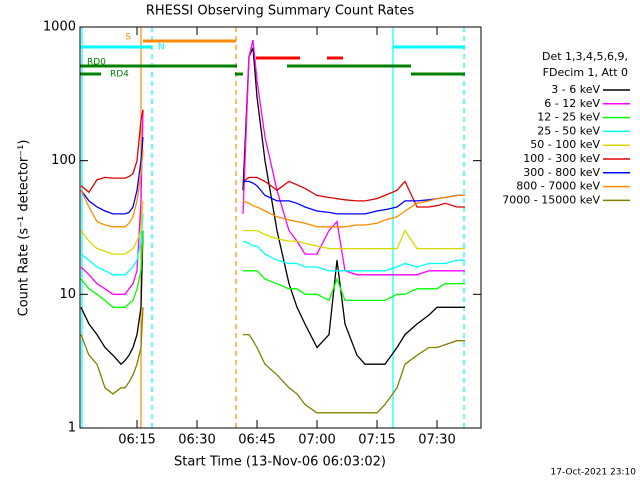  I want to click on legend-header: FDecim 1, Att 0, so click(585, 72).